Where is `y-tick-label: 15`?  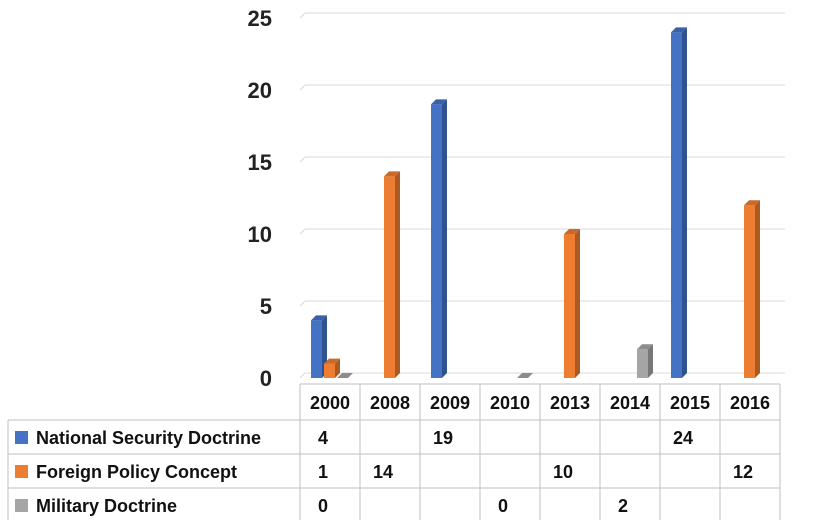 y-tick-label: 15 is located at coordinates (260, 162).